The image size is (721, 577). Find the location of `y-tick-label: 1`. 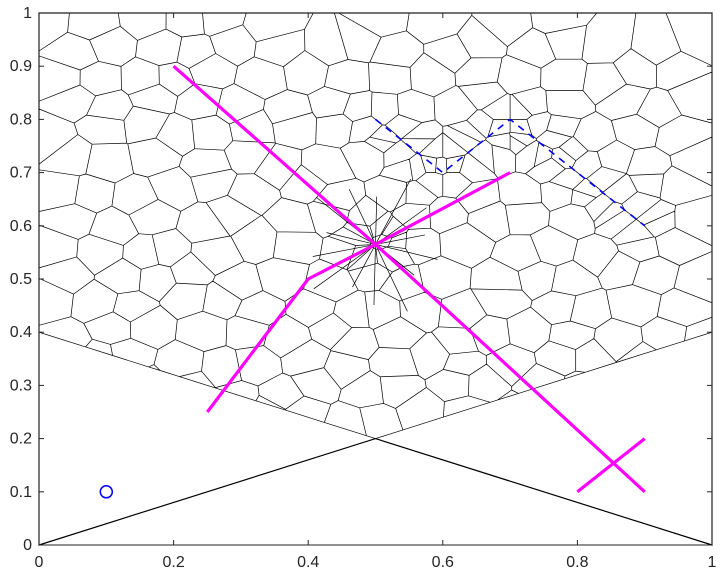

y-tick-label: 1 is located at coordinates (27, 13).